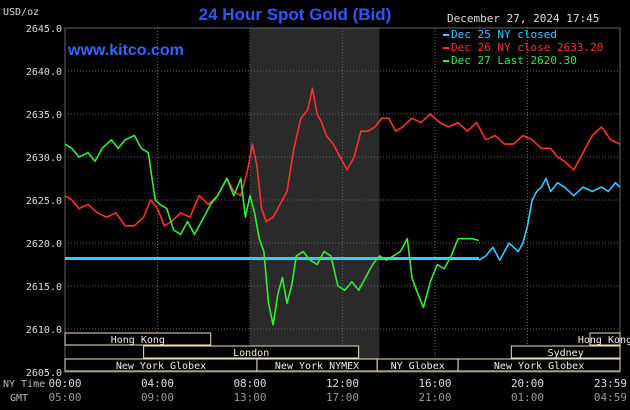  Describe the element at coordinates (504, 34) in the screenshot. I see `legend-dec25: Dec 25 NY closed` at that location.